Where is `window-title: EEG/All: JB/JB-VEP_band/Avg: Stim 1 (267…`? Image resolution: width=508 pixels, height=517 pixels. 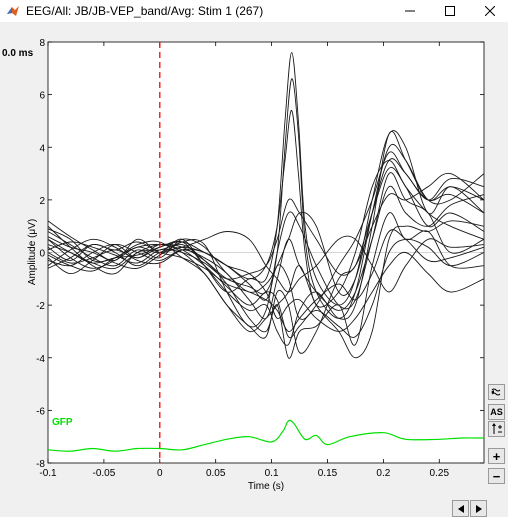
window-title: EEG/All: JB/JB-VEP_band/Avg: Stim 1 (267… is located at coordinates (145, 11).